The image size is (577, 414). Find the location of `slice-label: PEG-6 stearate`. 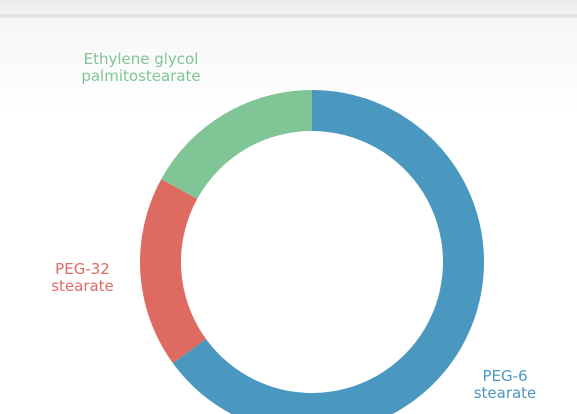

slice-label: PEG-6 stearate is located at coordinates (505, 384).